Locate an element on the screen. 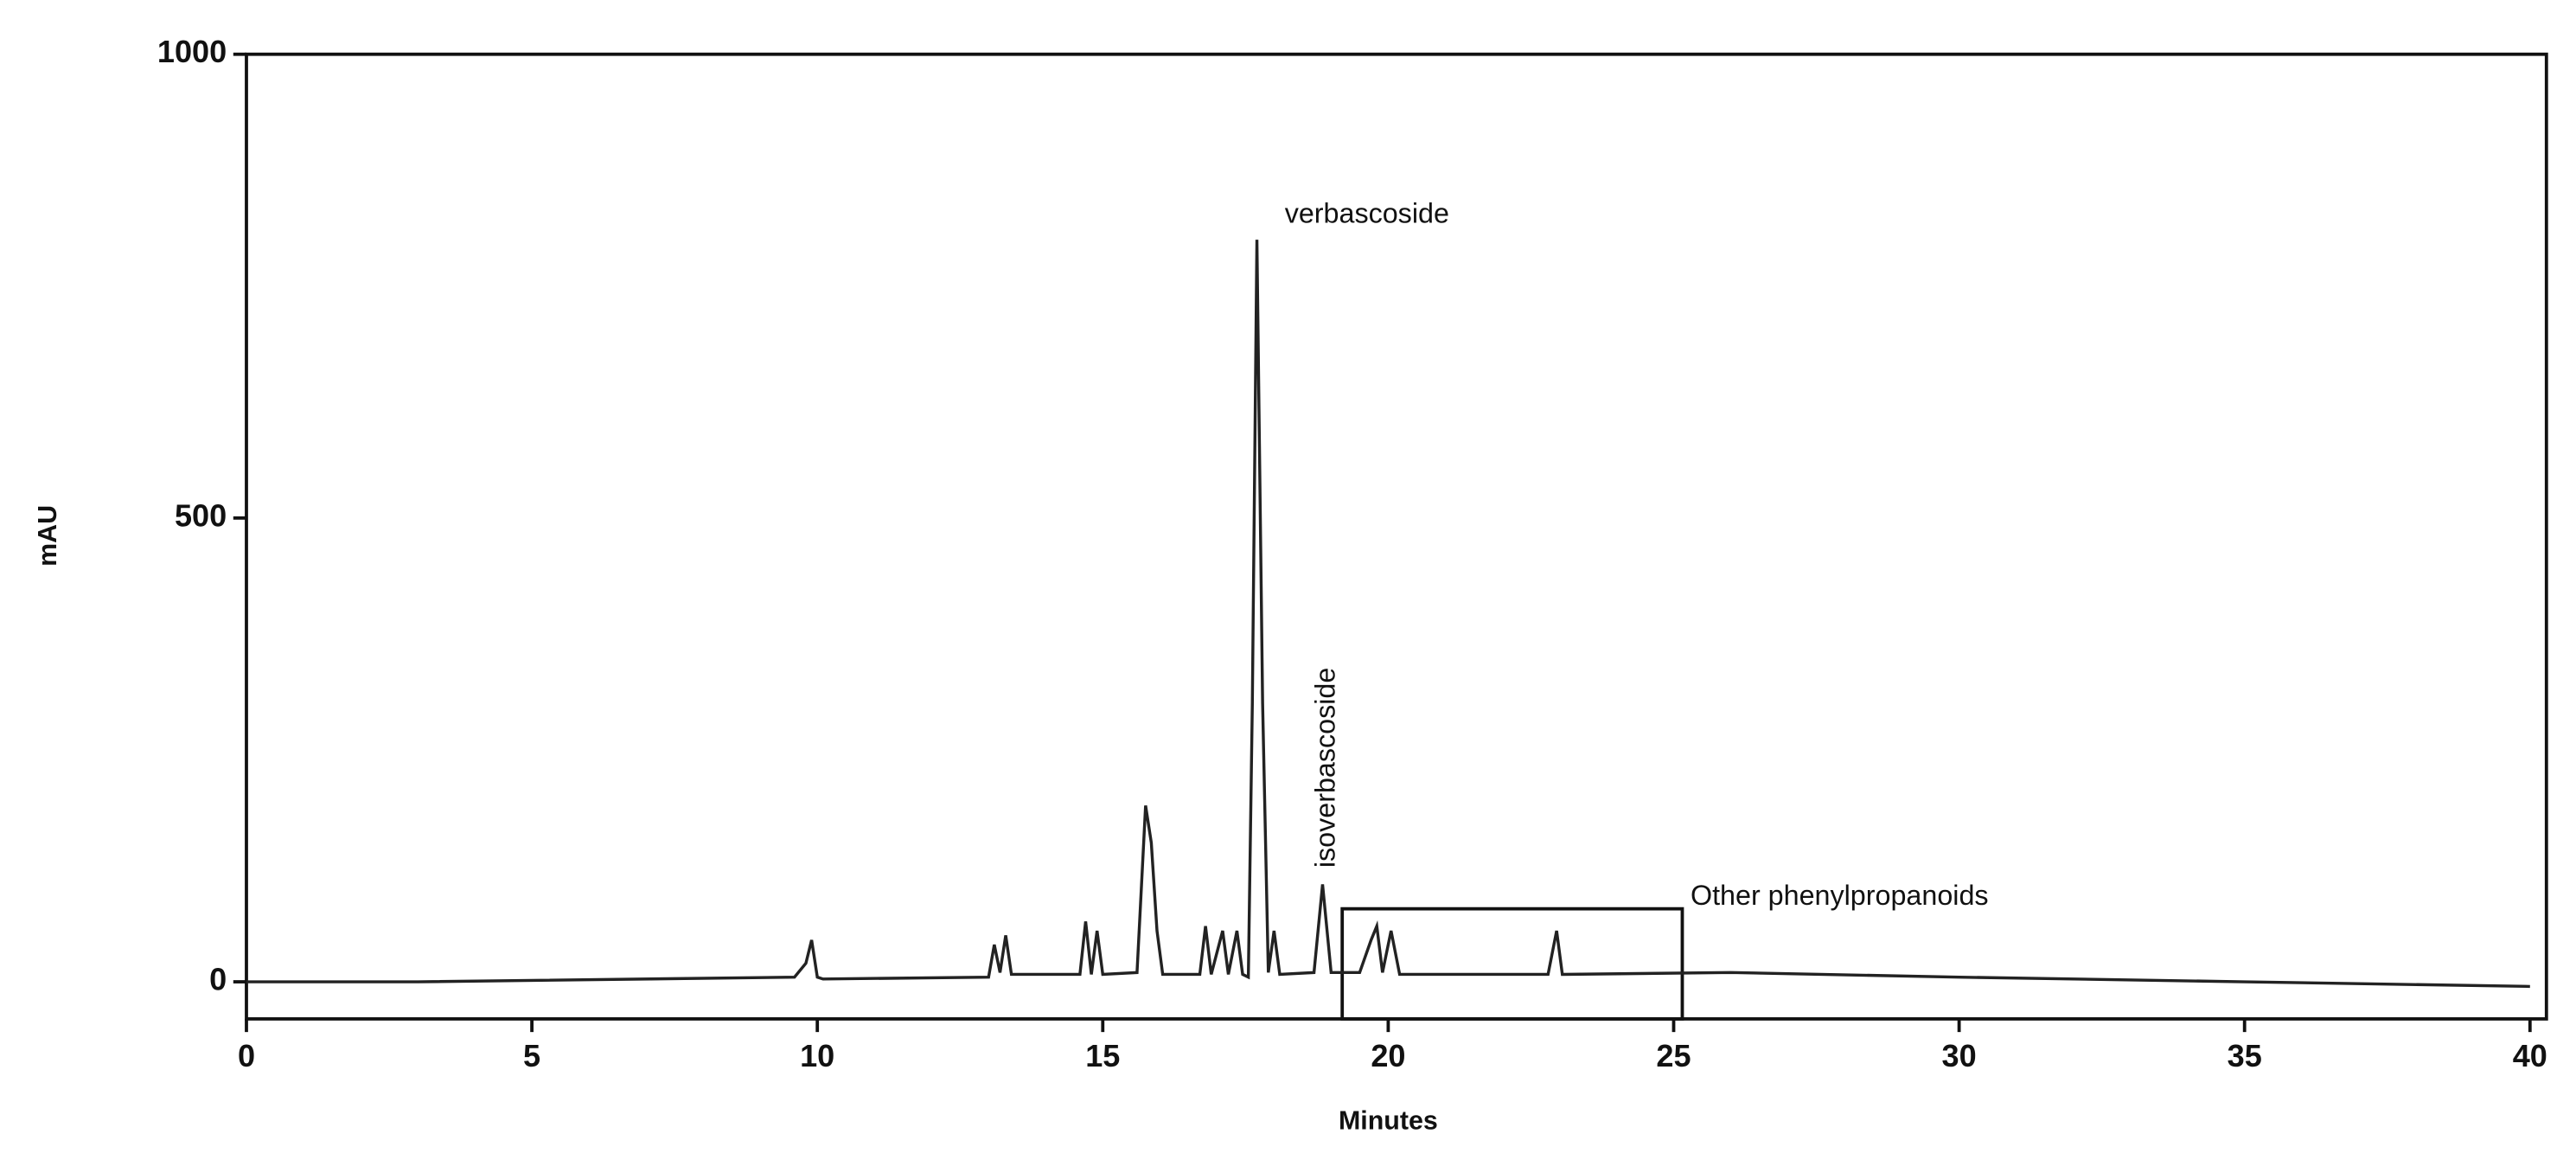  x-tick-label: 20 is located at coordinates (1388, 1055).